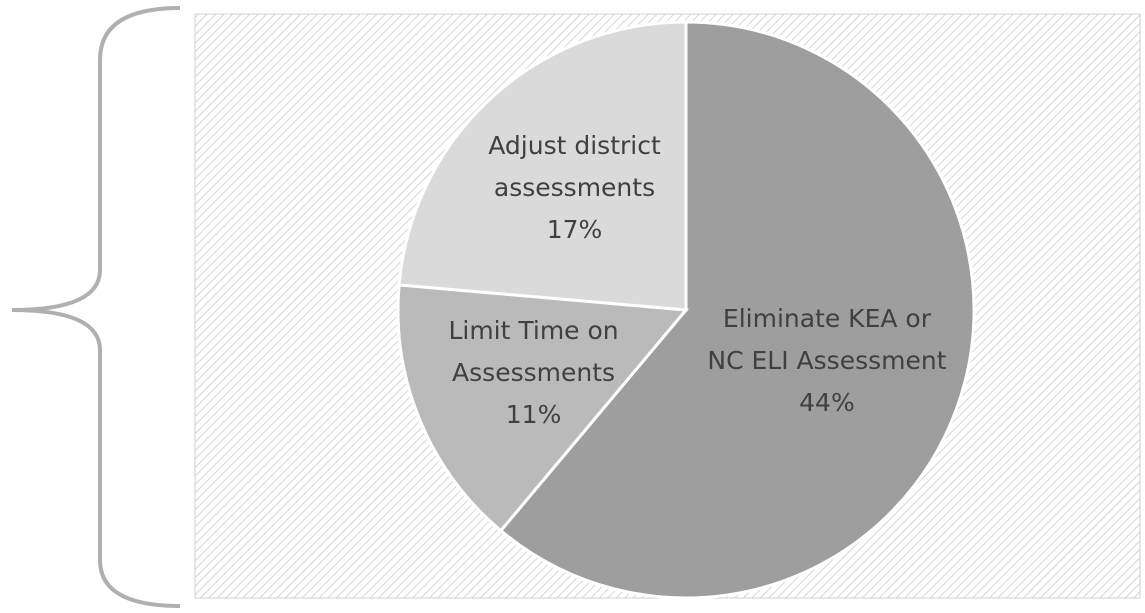 The image size is (1145, 613). I want to click on value-label: 11%, so click(533, 415).